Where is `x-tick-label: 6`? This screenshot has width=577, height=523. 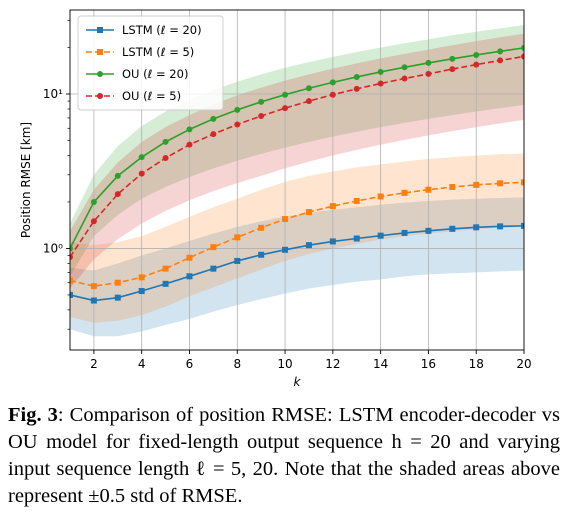
x-tick-label: 6 is located at coordinates (190, 364).